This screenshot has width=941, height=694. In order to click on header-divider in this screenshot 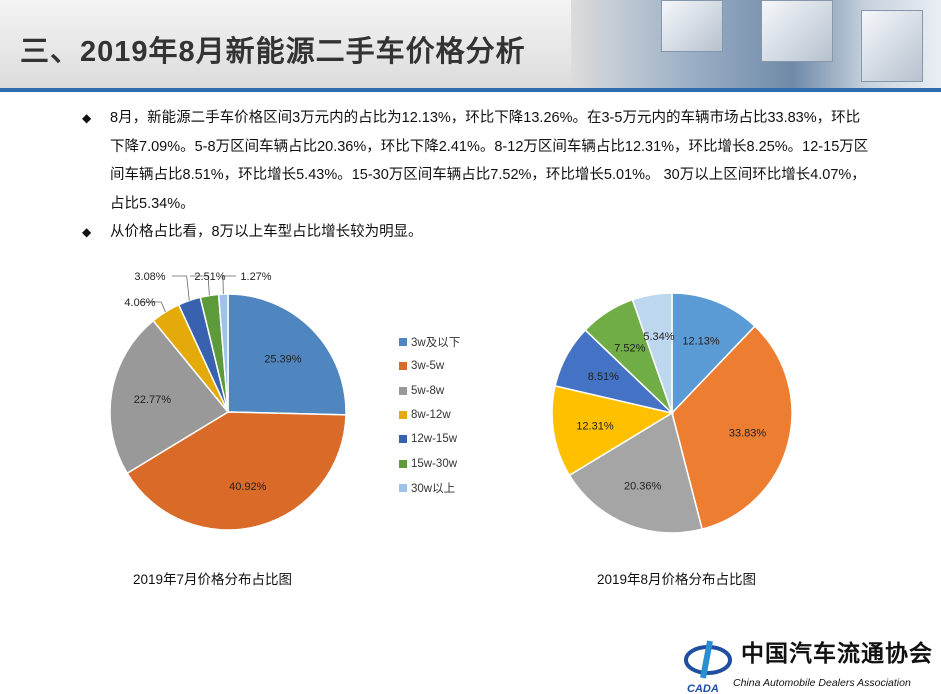, I will do `click(470, 90)`.